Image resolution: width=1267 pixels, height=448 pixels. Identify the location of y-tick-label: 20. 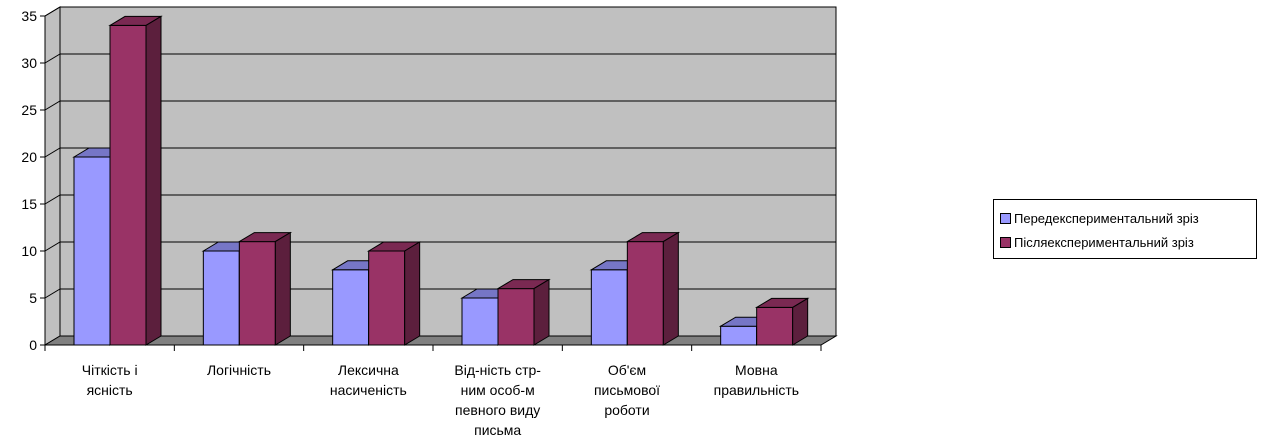
(29, 157).